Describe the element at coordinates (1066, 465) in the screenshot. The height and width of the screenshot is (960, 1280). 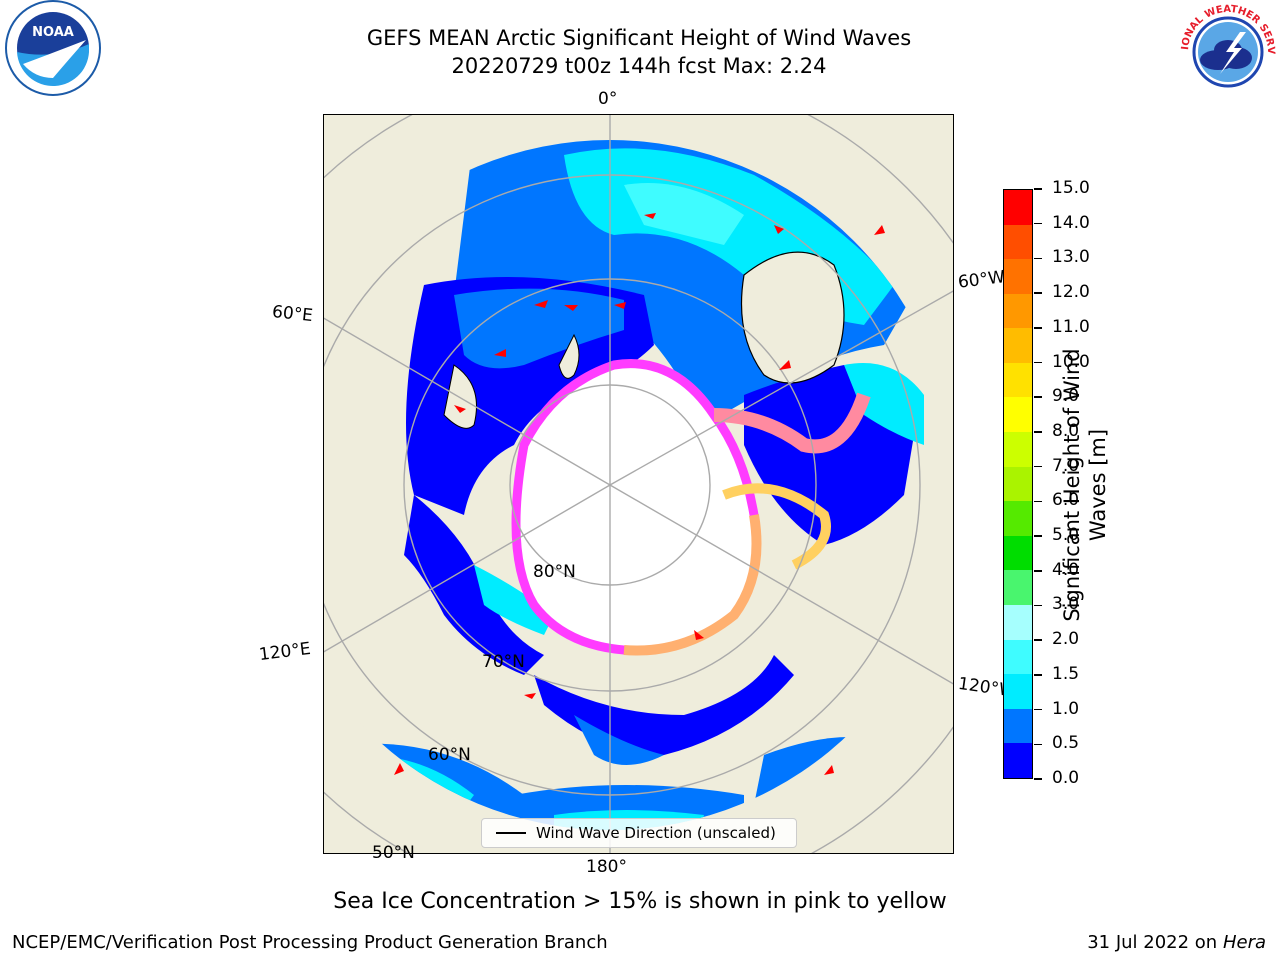
I see `colorbar-tick-label: 7.0` at that location.